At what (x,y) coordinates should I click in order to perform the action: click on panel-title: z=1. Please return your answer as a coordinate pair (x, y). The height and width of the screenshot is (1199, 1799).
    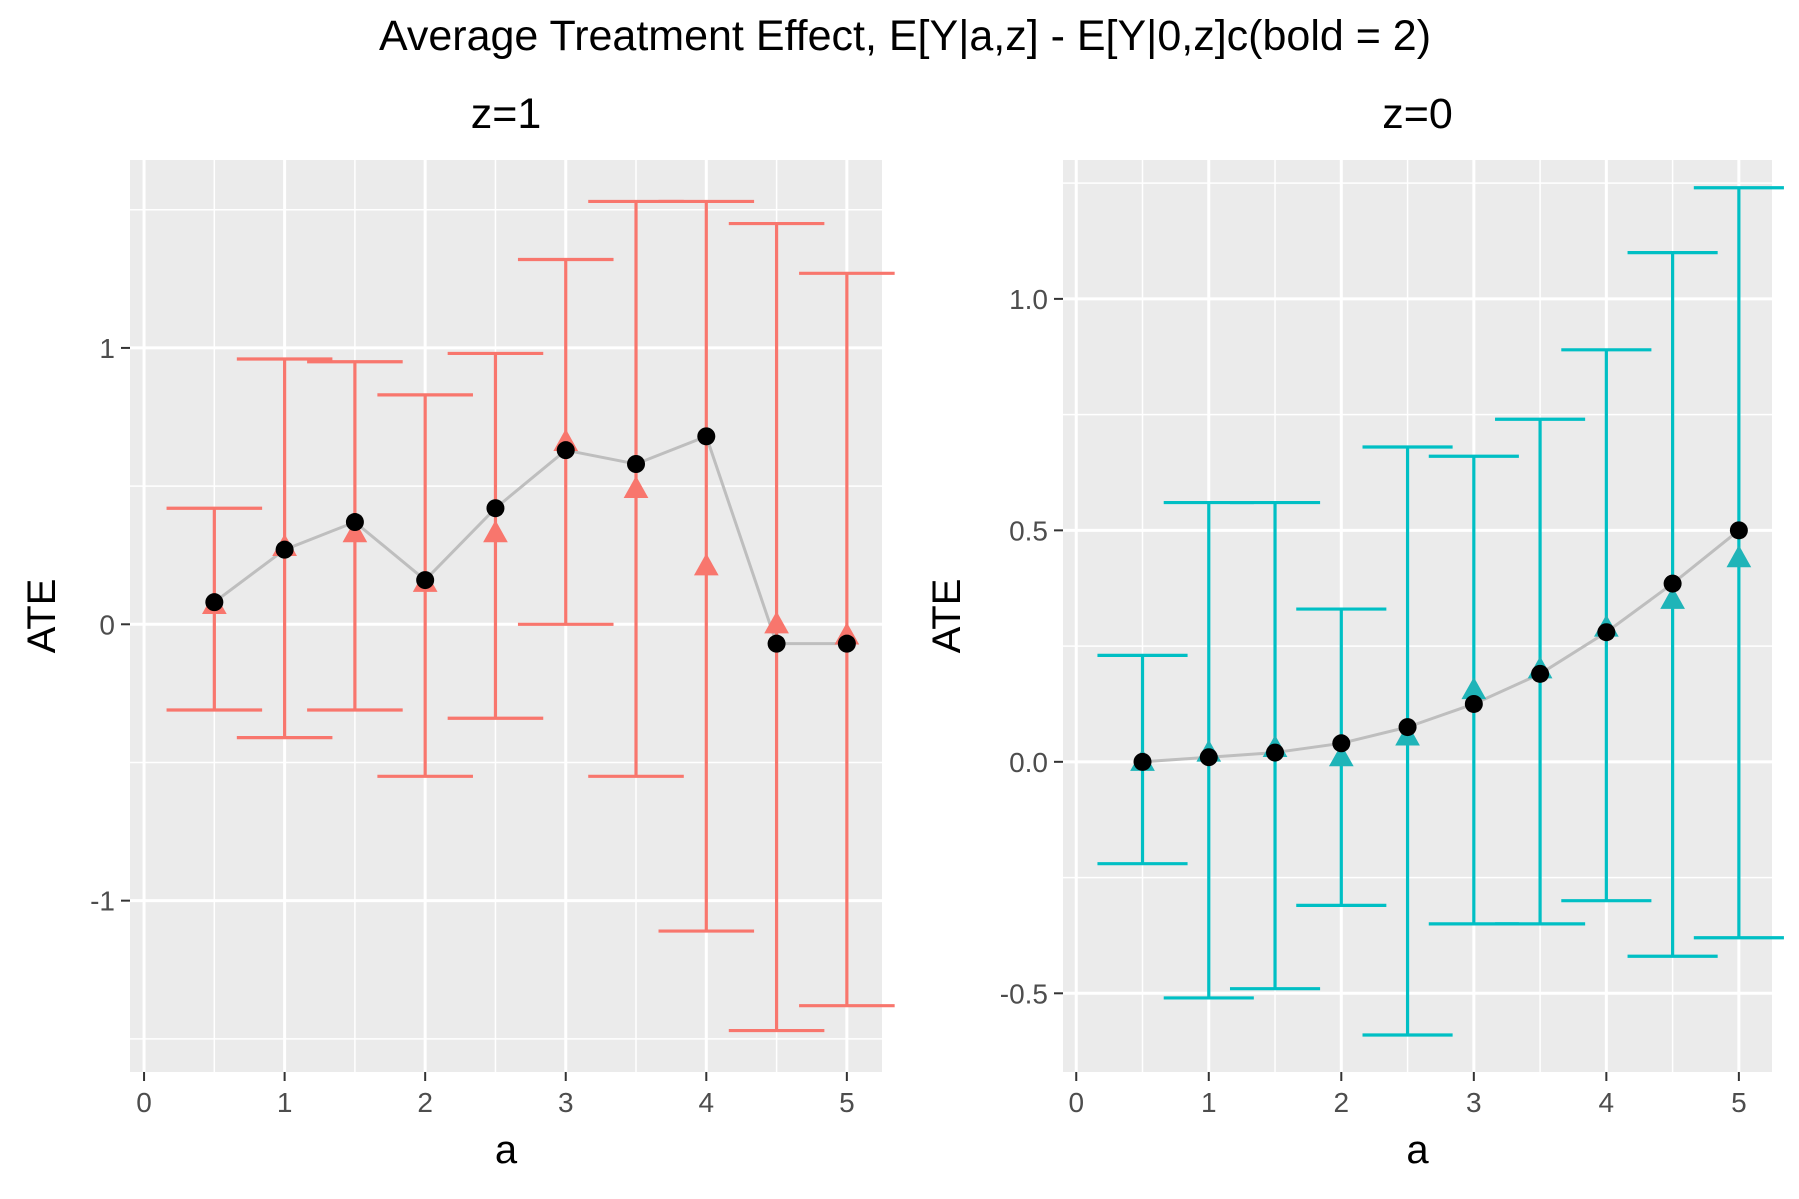
    Looking at the image, I should click on (506, 114).